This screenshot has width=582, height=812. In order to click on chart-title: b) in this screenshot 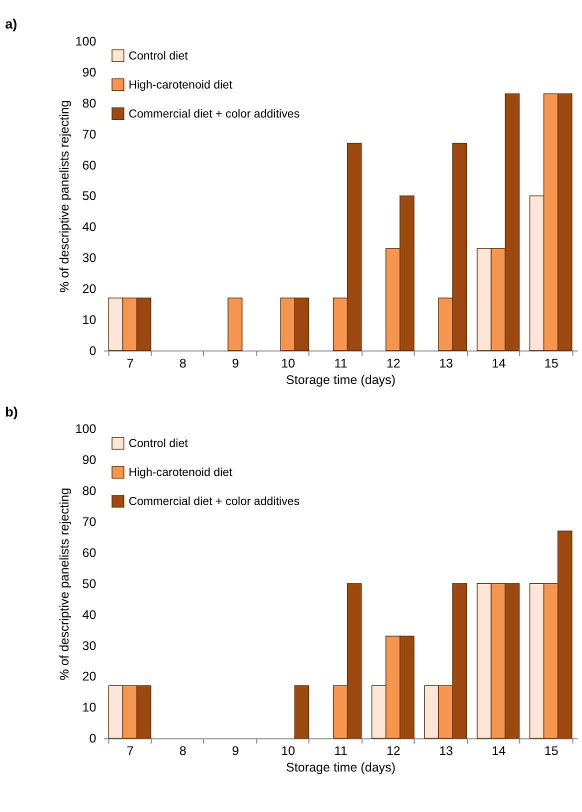, I will do `click(11, 412)`.